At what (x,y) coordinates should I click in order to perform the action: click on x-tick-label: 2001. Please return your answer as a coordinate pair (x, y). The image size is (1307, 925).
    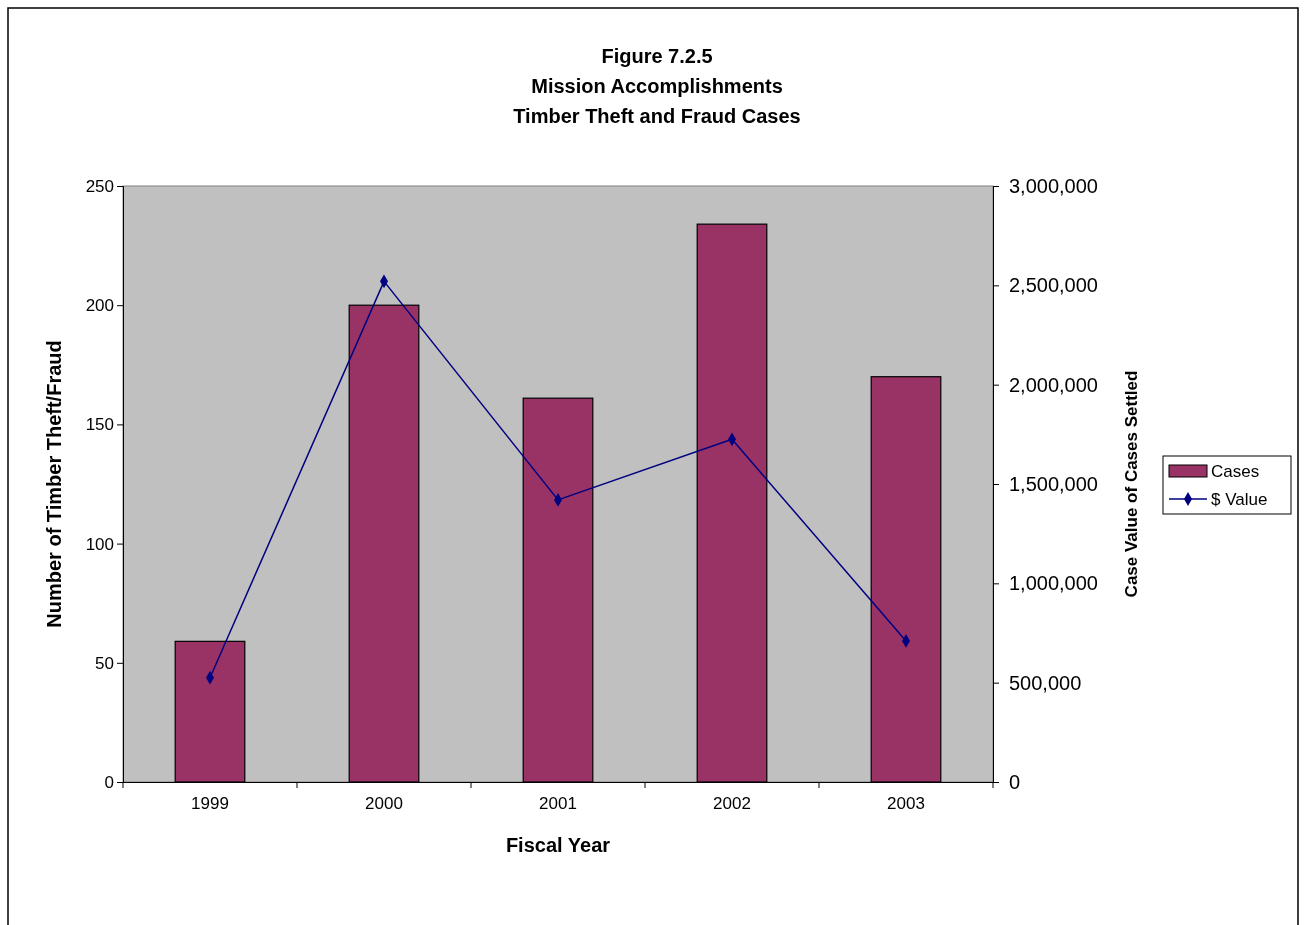
    Looking at the image, I should click on (558, 803).